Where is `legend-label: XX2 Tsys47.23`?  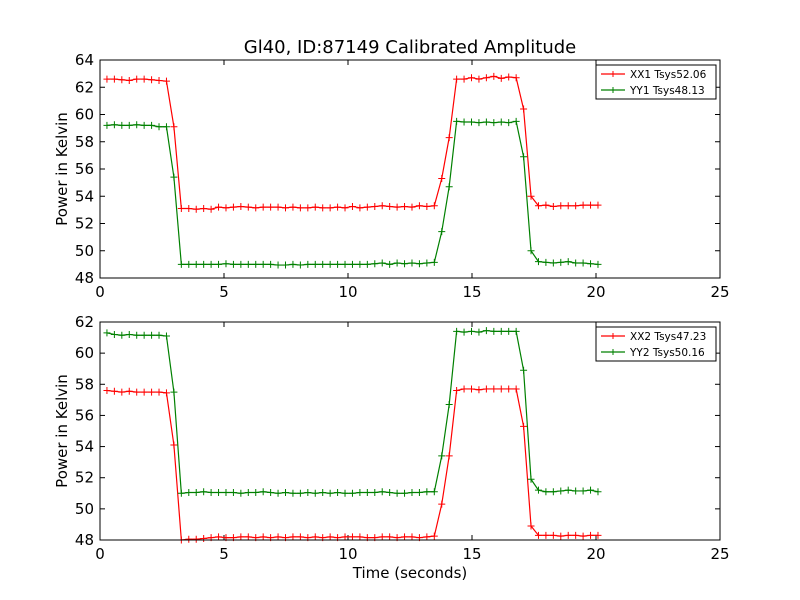
legend-label: XX2 Tsys47.23 is located at coordinates (668, 337).